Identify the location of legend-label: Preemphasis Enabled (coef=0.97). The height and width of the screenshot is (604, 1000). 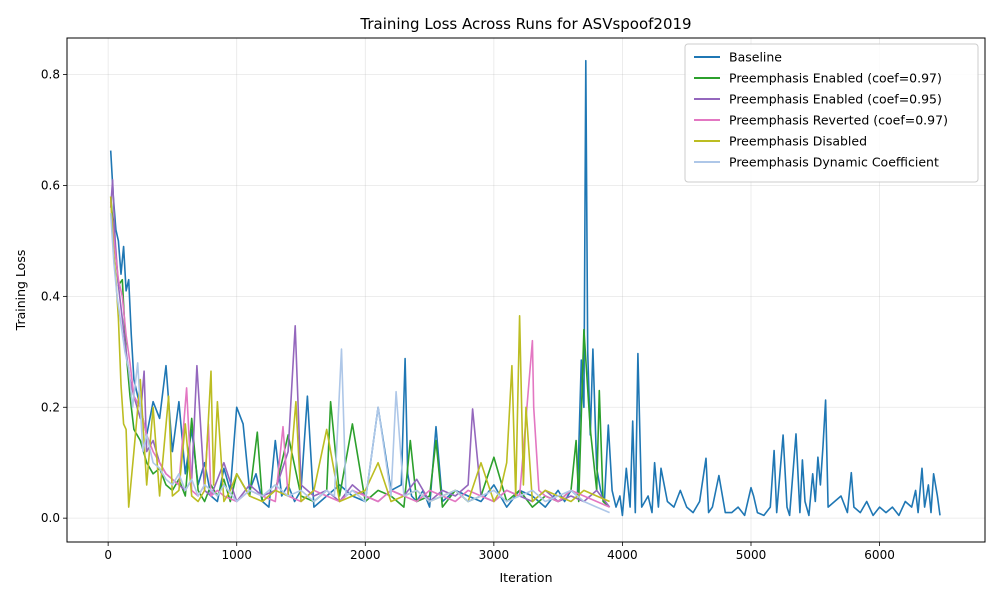
(835, 78).